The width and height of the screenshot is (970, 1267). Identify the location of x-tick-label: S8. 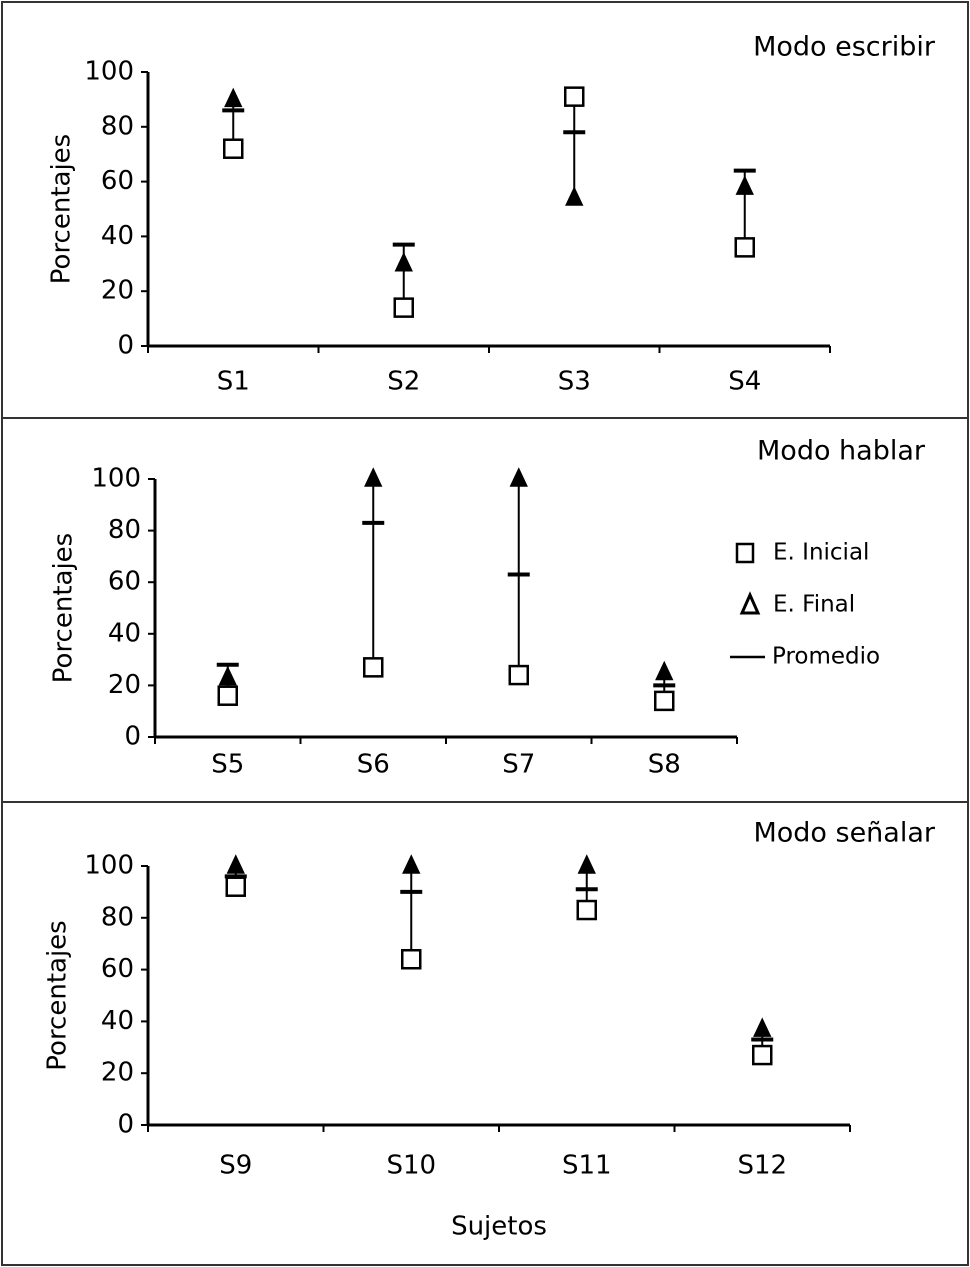
(664, 765).